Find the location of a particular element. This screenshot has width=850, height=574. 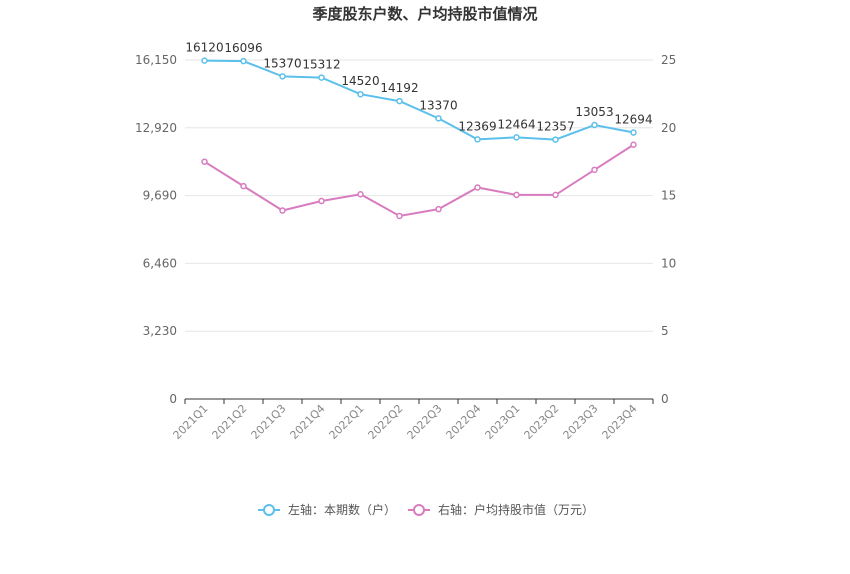

data-label: 16096 is located at coordinates (243, 48).